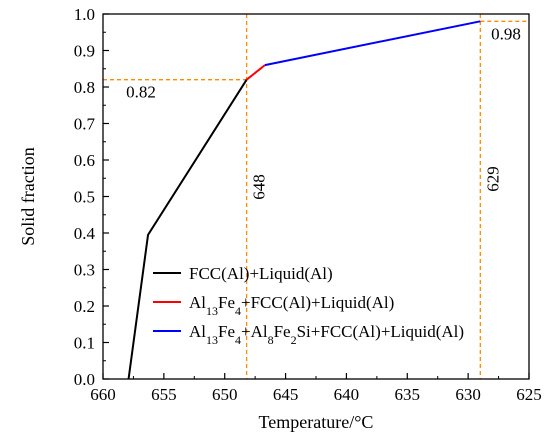 The width and height of the screenshot is (550, 446). Describe the element at coordinates (326, 334) in the screenshot. I see `legend-label: Al13Fe4+Al8Fe2Si+FCC(Al)+Liquid(Al)` at that location.